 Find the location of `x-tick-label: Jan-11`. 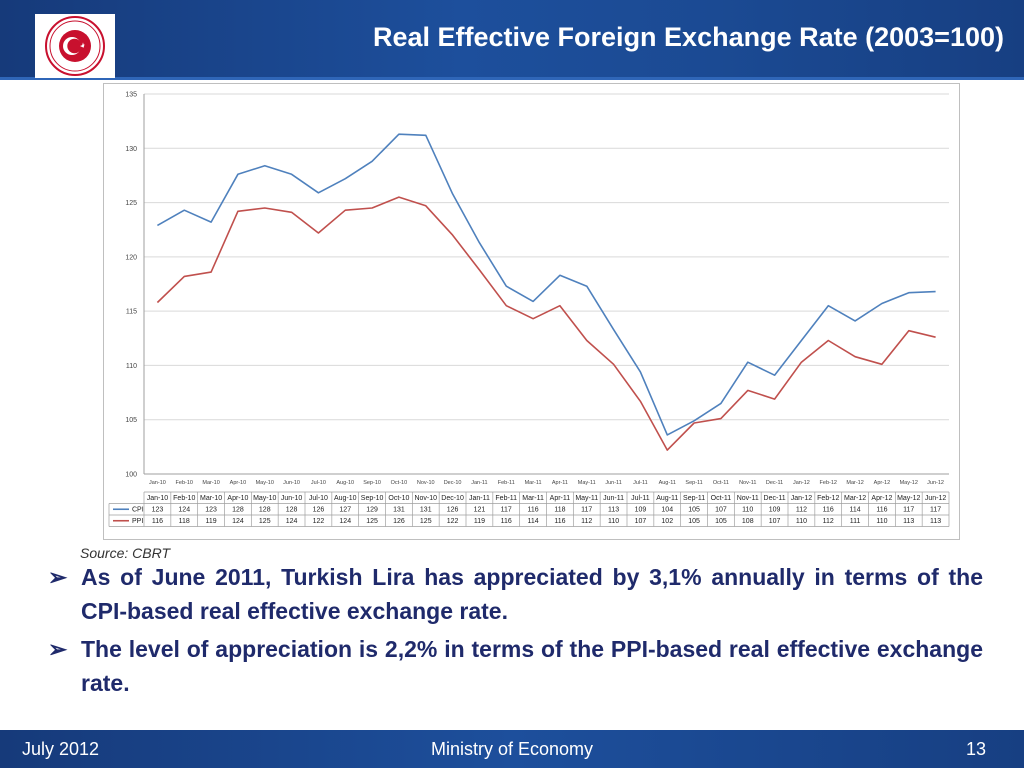

x-tick-label: Jan-11 is located at coordinates (479, 483).